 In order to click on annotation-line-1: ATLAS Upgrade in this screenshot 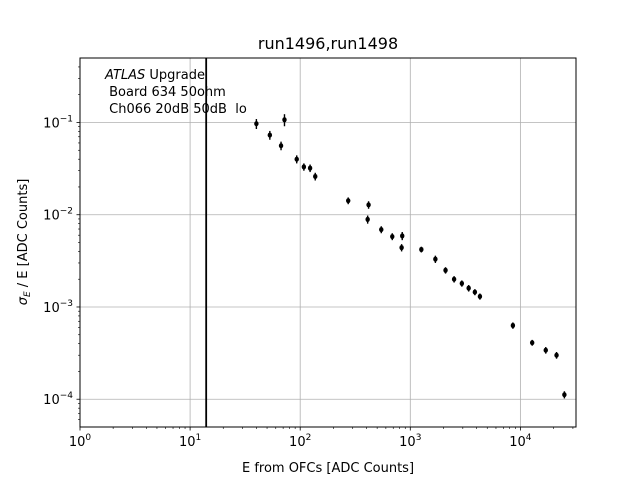, I will do `click(154, 75)`.